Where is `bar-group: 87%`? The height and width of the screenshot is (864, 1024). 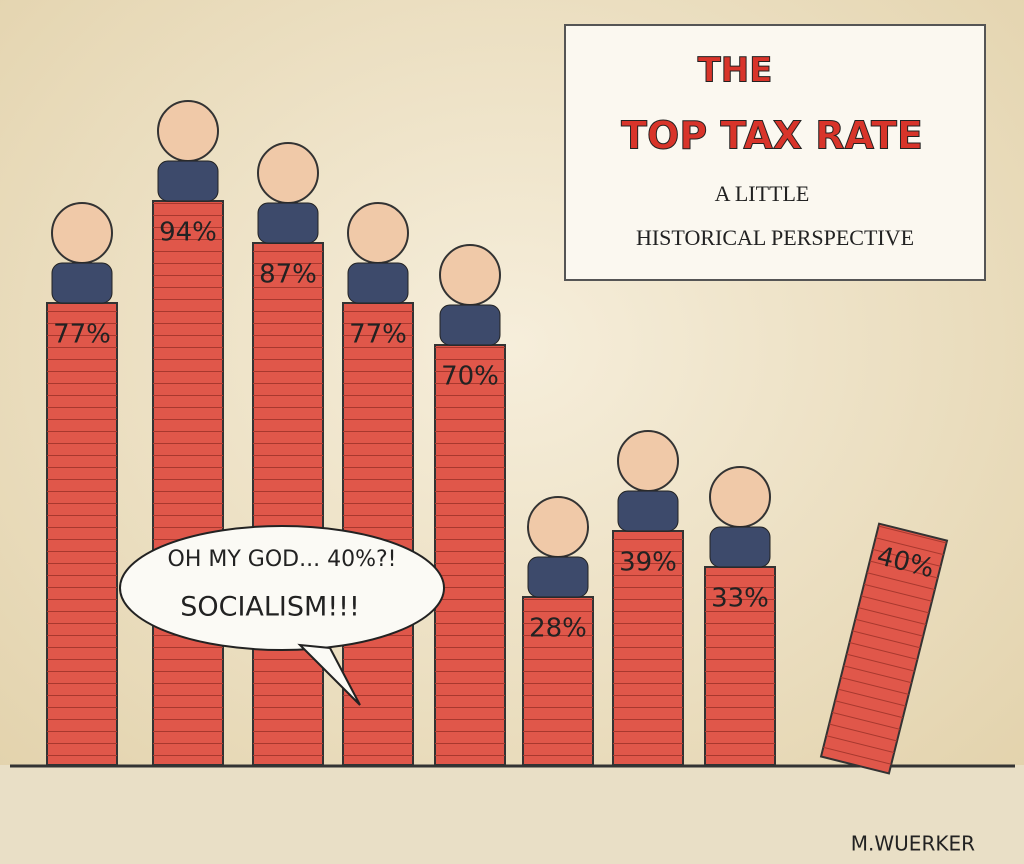
bar-group: 87% is located at coordinates (288, 454).